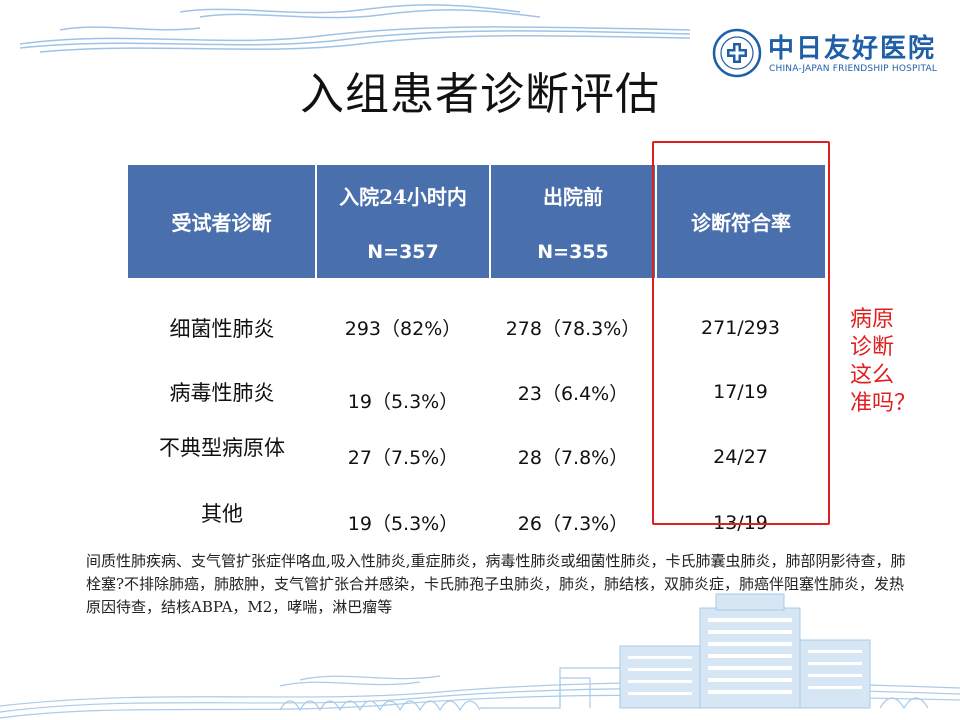 The image size is (960, 720). What do you see at coordinates (872, 375) in the screenshot?
I see `annotation-line: 这么` at bounding box center [872, 375].